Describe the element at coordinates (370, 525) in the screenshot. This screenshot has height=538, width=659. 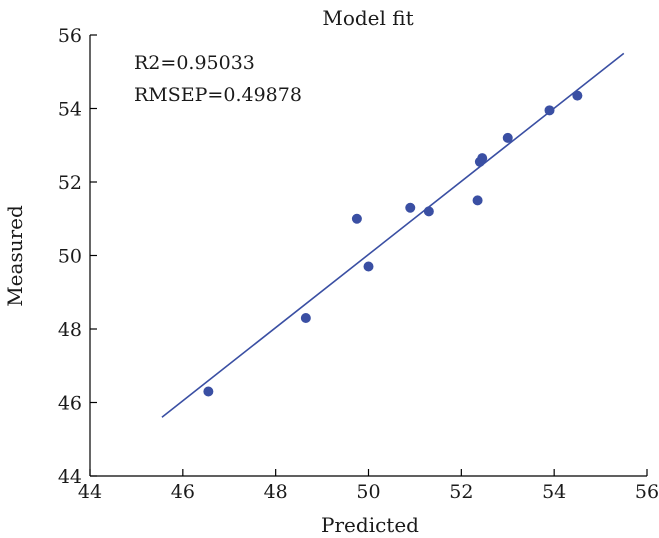
I see `x-axis-title: Predicted` at that location.